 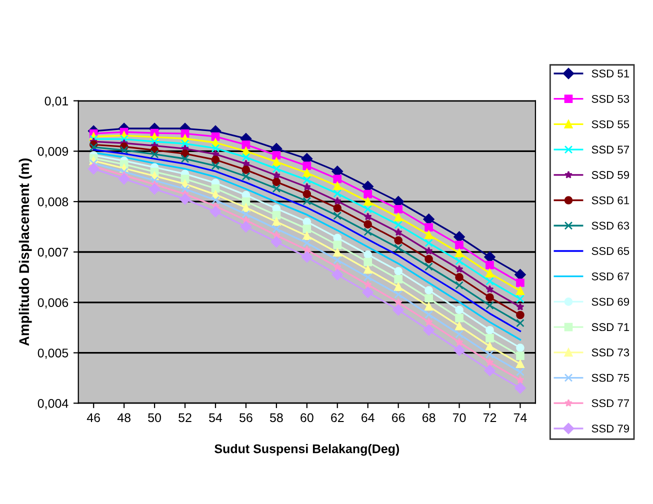 What do you see at coordinates (520, 417) in the screenshot?
I see `x-tick-label: 74` at bounding box center [520, 417].